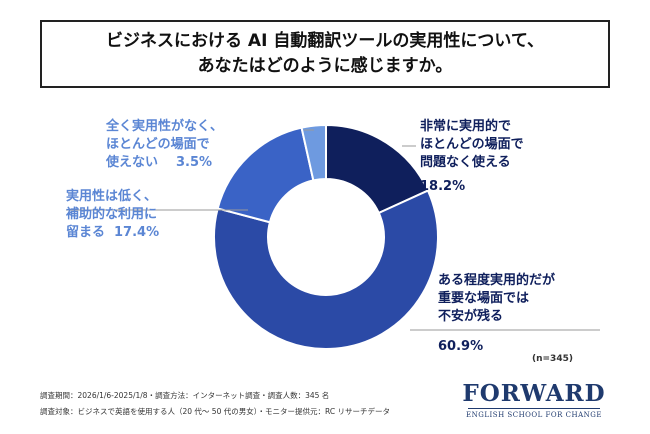 Image resolution: width=650 pixels, height=434 pixels. I want to click on slice-label-not-practical-line1: 全く実用性がなく、, so click(164, 126).